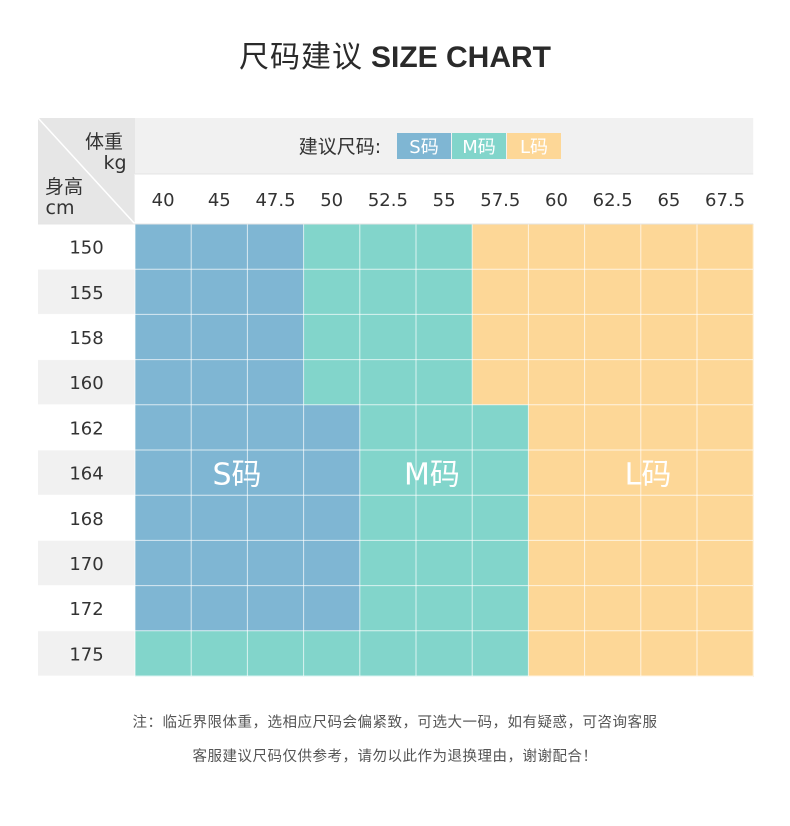 The image size is (790, 826). What do you see at coordinates (423, 147) in the screenshot?
I see `legend-label-s: S码` at bounding box center [423, 147].